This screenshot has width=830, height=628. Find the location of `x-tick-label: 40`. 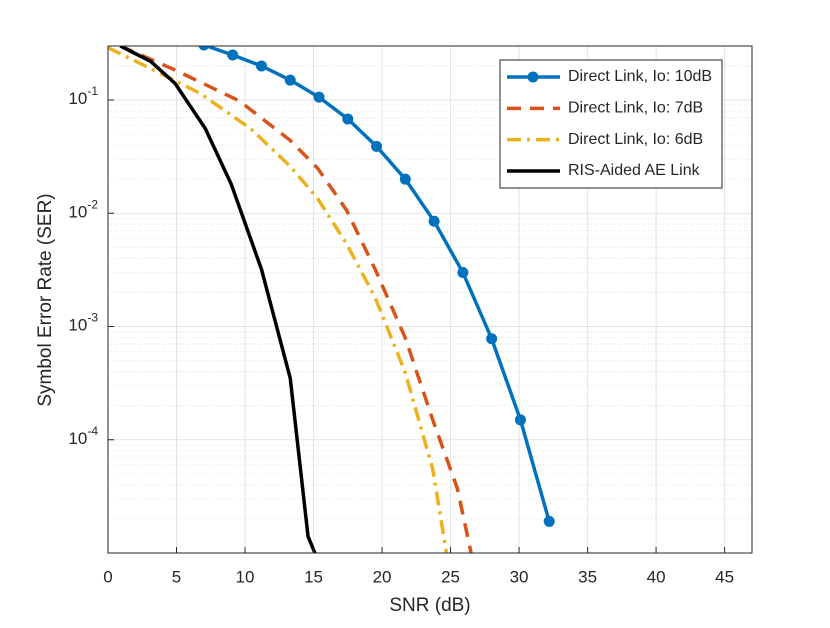

x-tick-label: 40 is located at coordinates (656, 576).